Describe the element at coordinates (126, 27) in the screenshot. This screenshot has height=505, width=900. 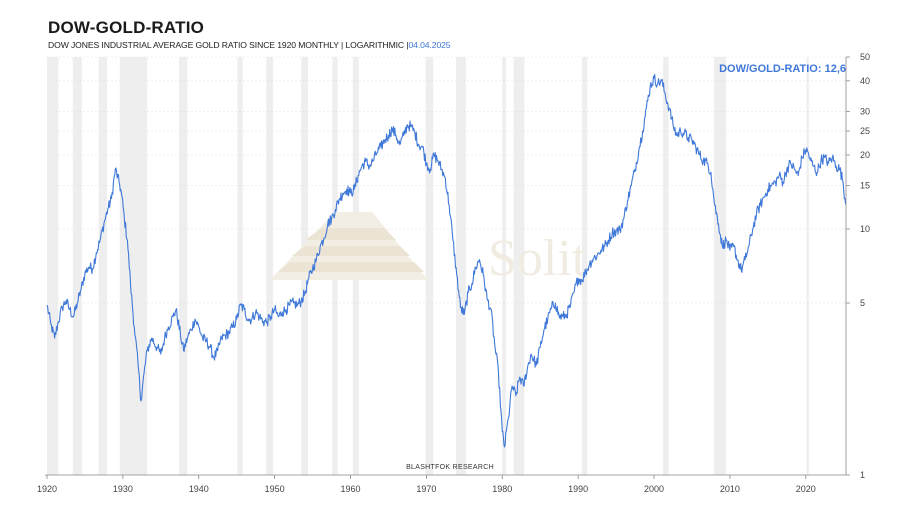
I see `page-title: DOW-GOLD-RATIO` at that location.